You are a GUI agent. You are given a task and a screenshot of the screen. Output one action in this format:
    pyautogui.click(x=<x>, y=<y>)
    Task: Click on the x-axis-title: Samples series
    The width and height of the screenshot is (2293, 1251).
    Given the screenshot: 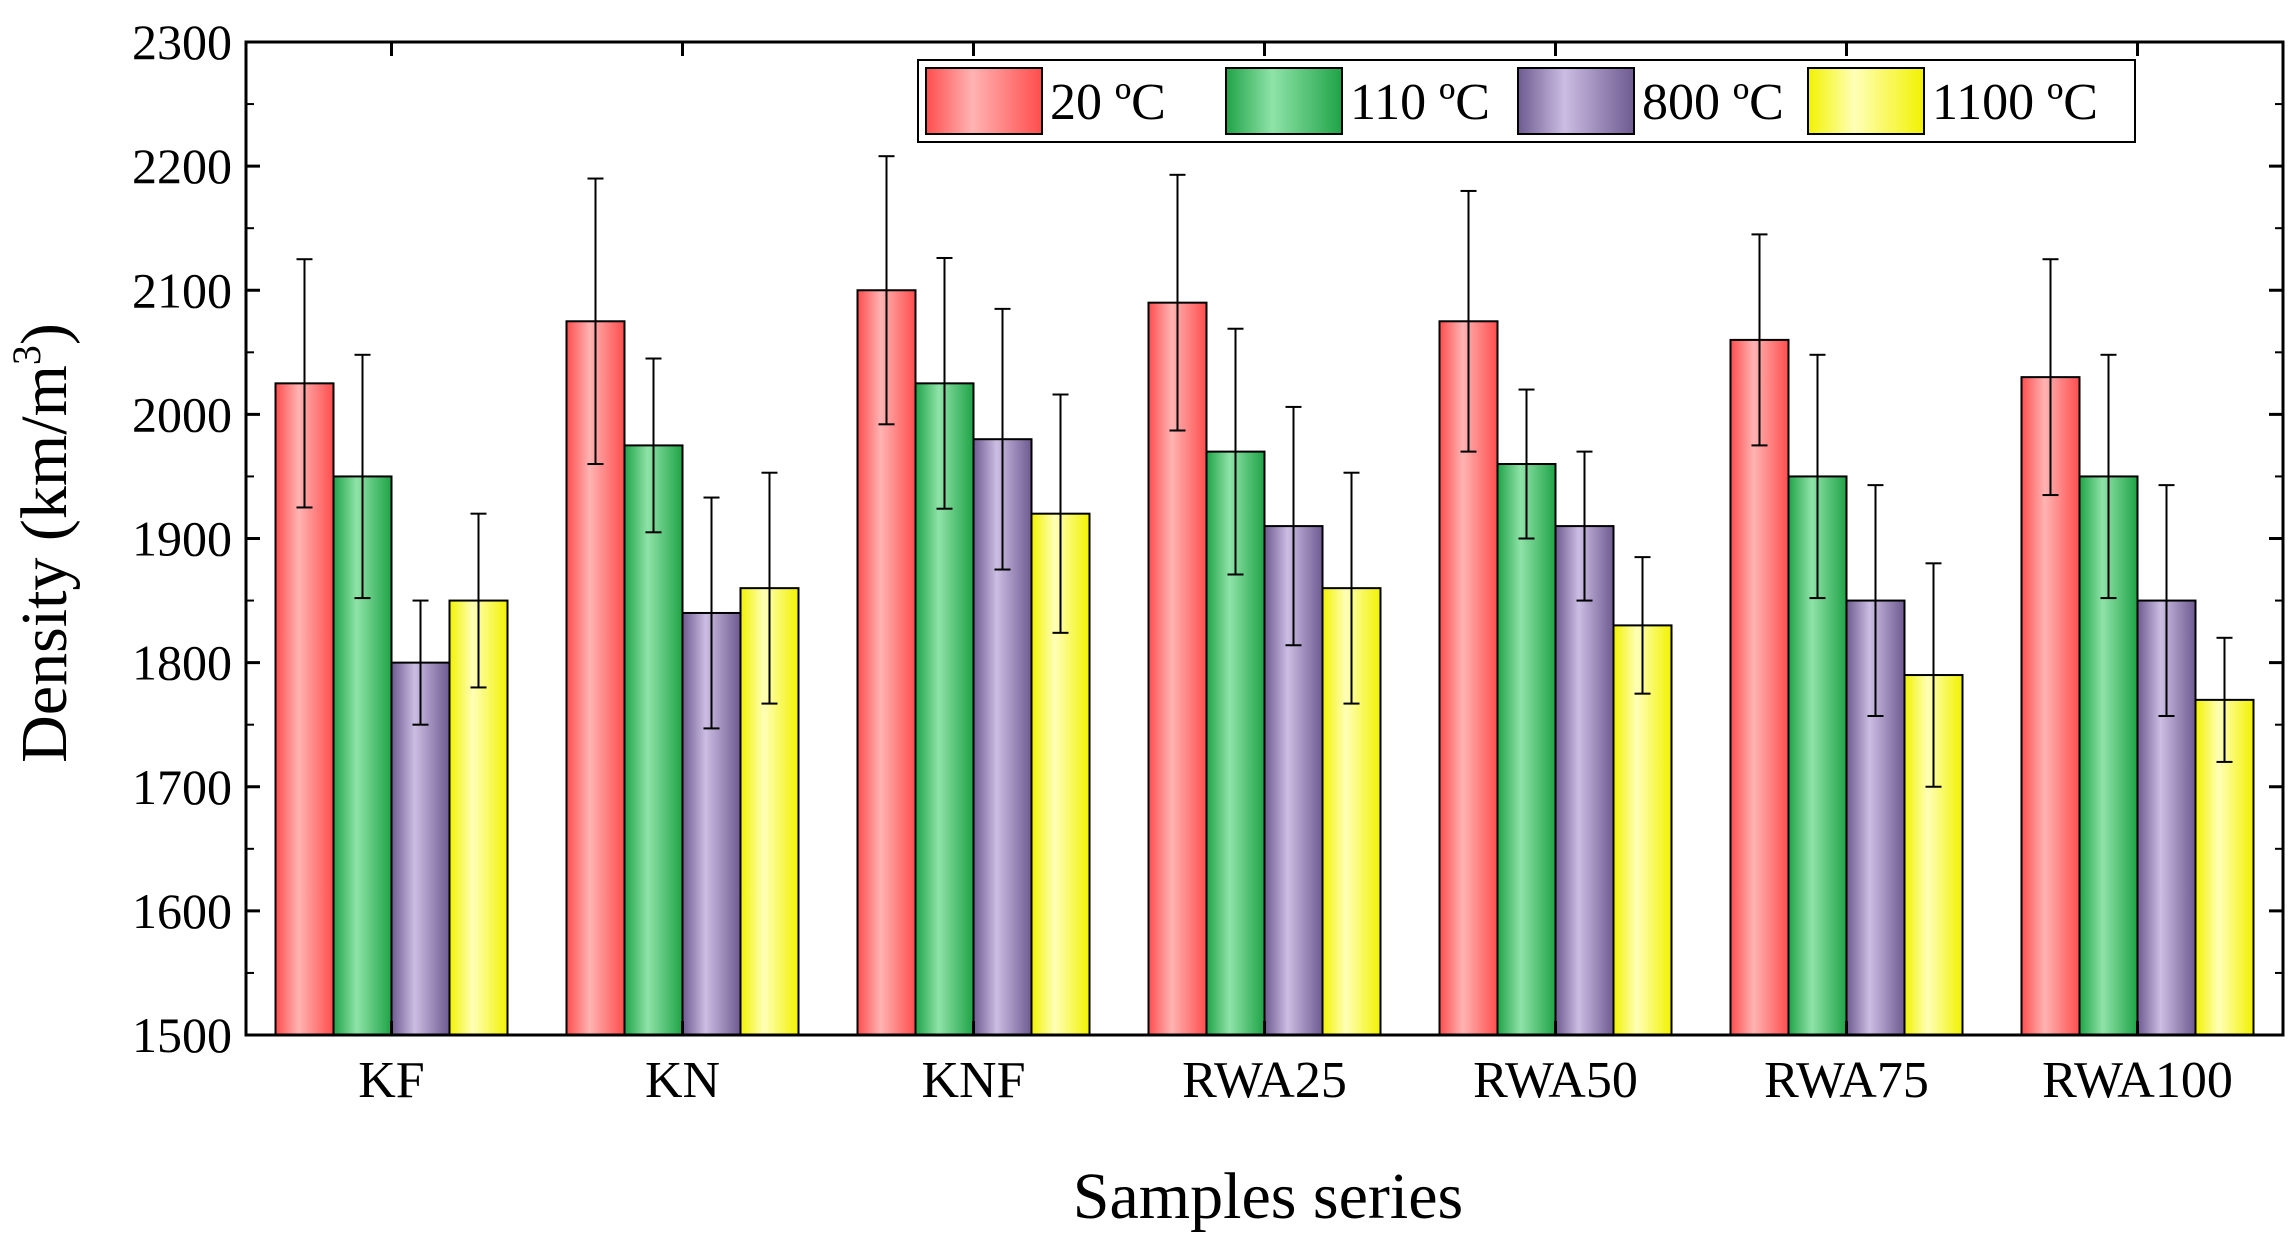 What is the action you would take?
    pyautogui.click(x=1268, y=1196)
    